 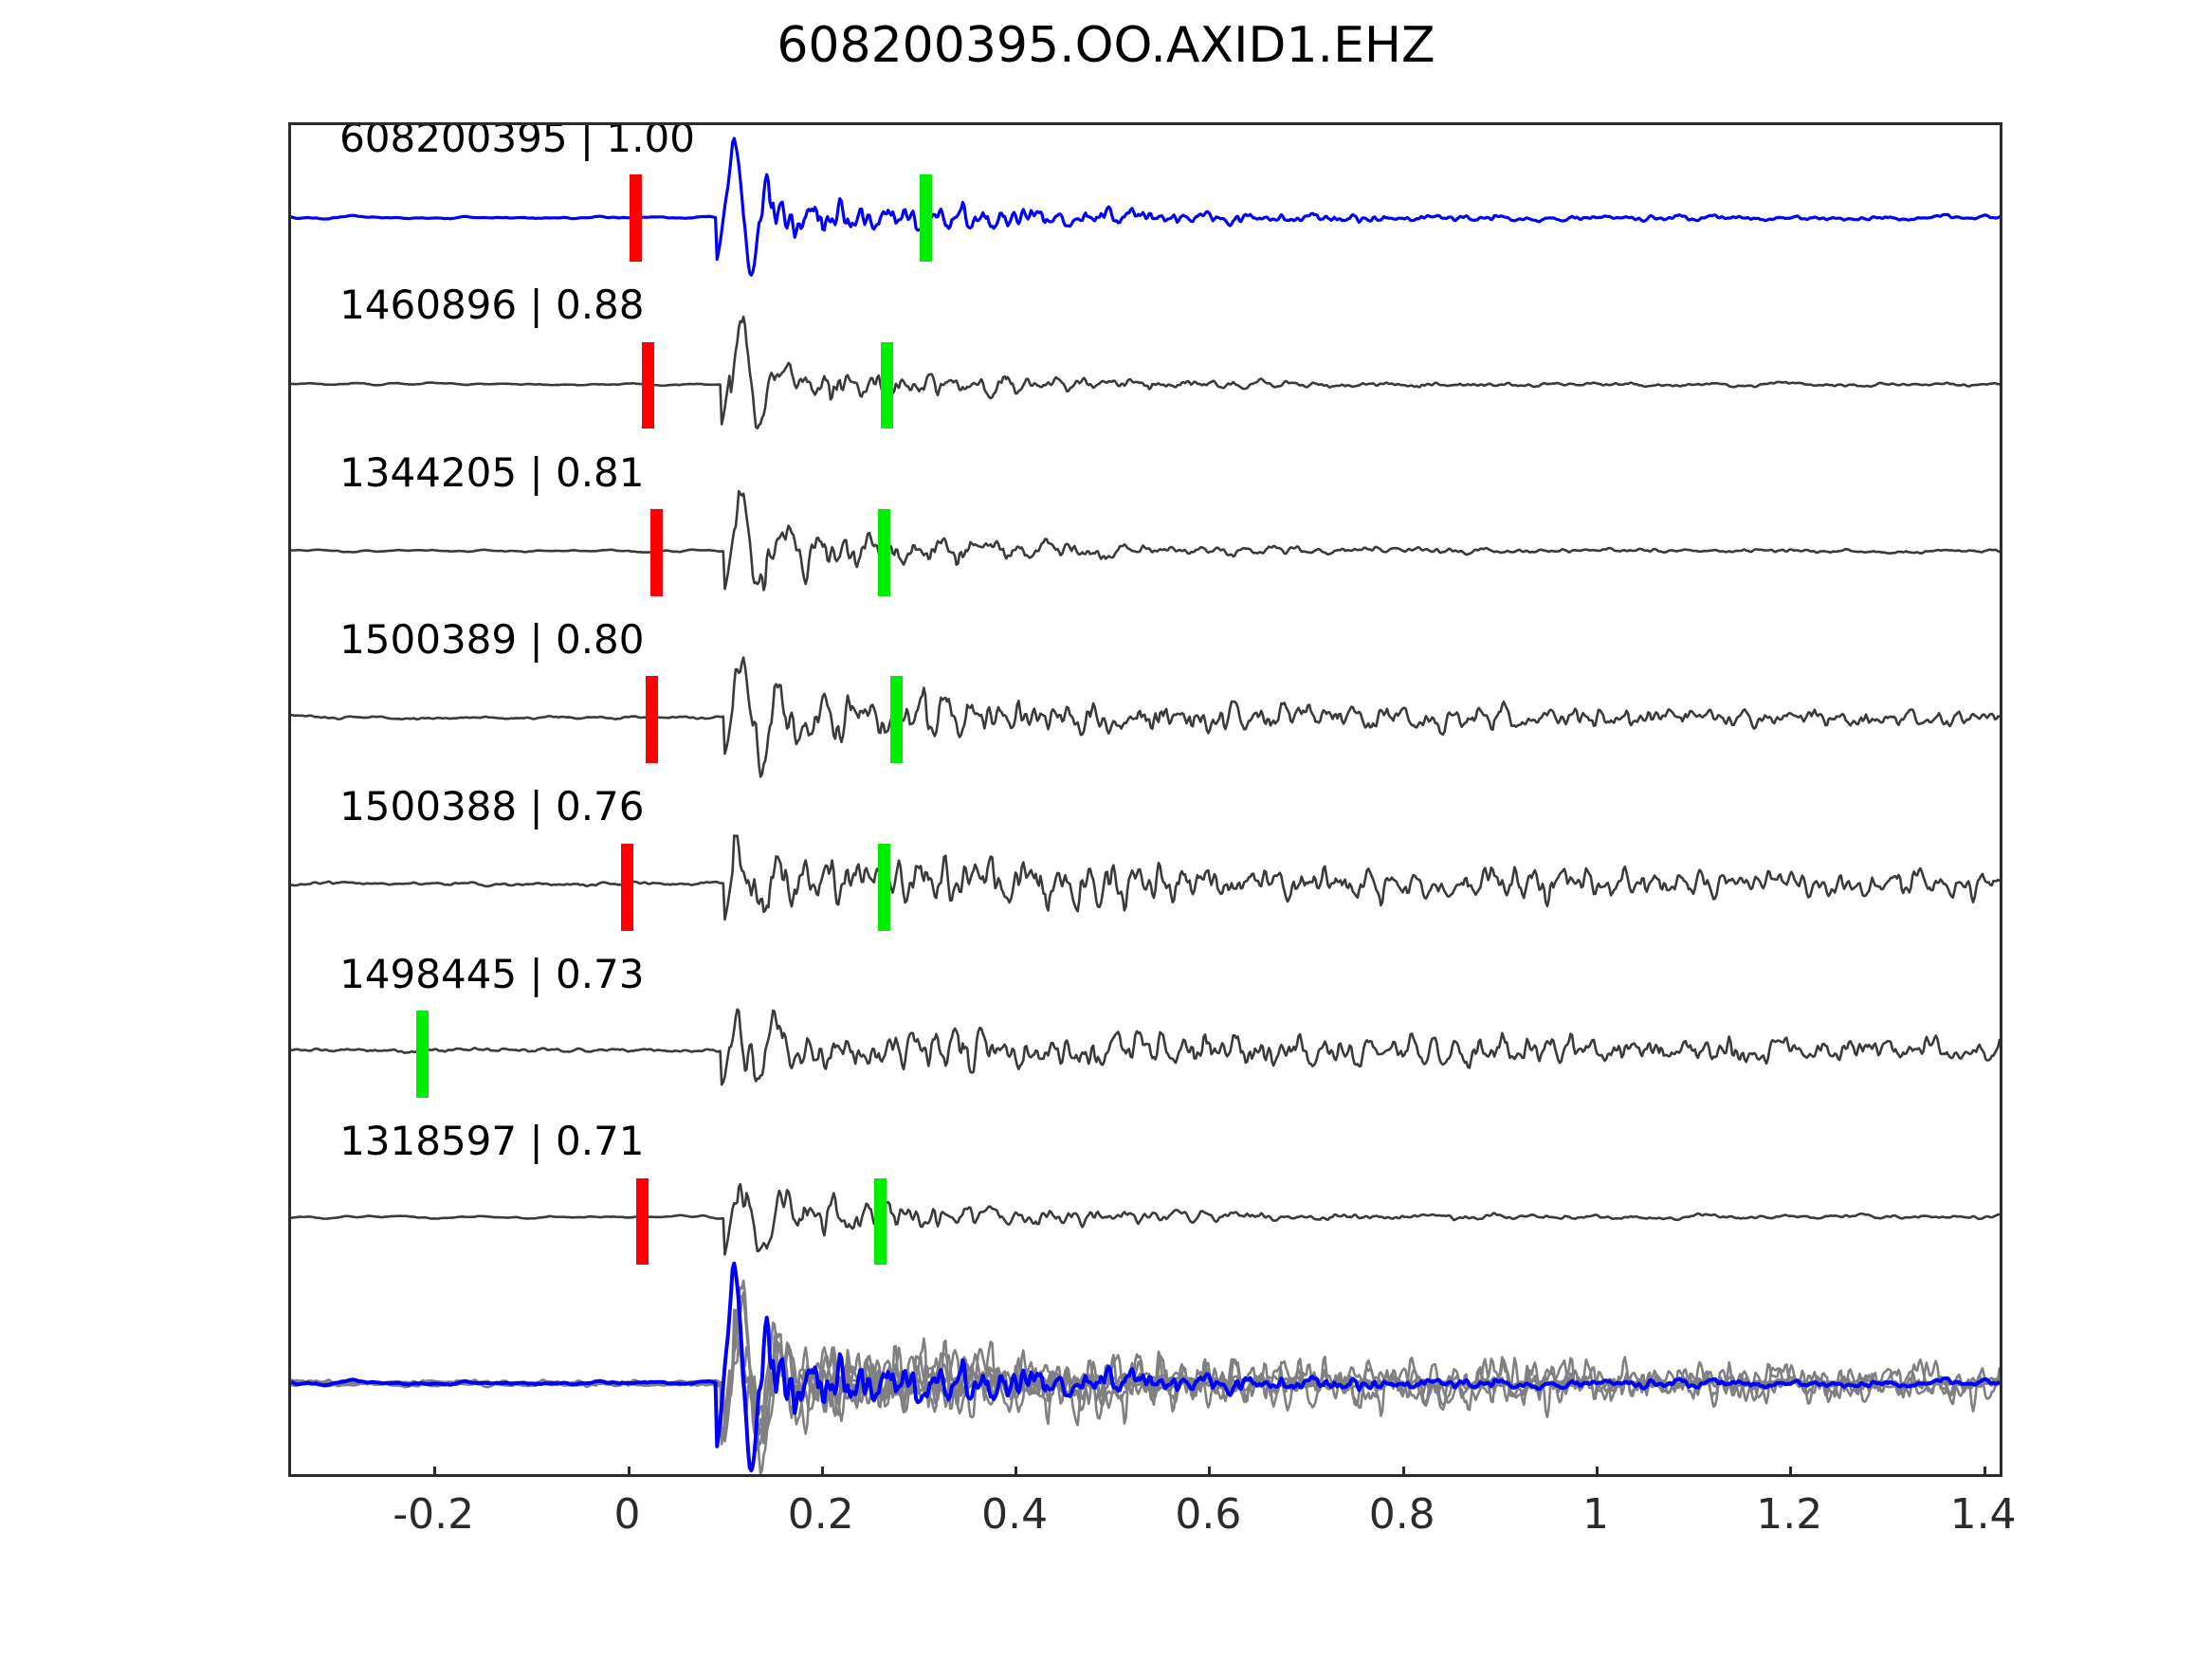 What do you see at coordinates (1595, 1514) in the screenshot?
I see `x-tick-label: 1` at bounding box center [1595, 1514].